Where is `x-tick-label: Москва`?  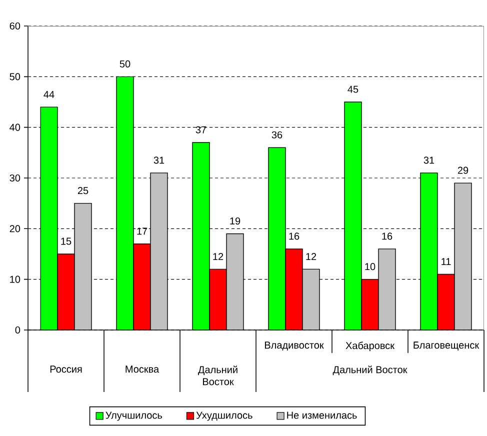
x-tick-label: Москва is located at coordinates (143, 369).